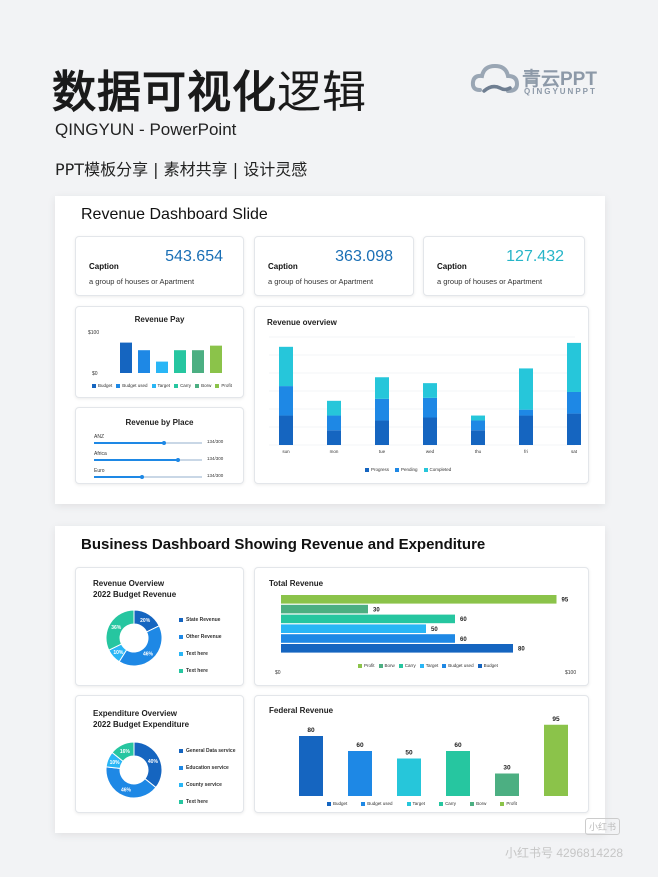 This screenshot has width=658, height=877. Describe the element at coordinates (603, 826) in the screenshot. I see `watermark-badge: 小红书` at that location.